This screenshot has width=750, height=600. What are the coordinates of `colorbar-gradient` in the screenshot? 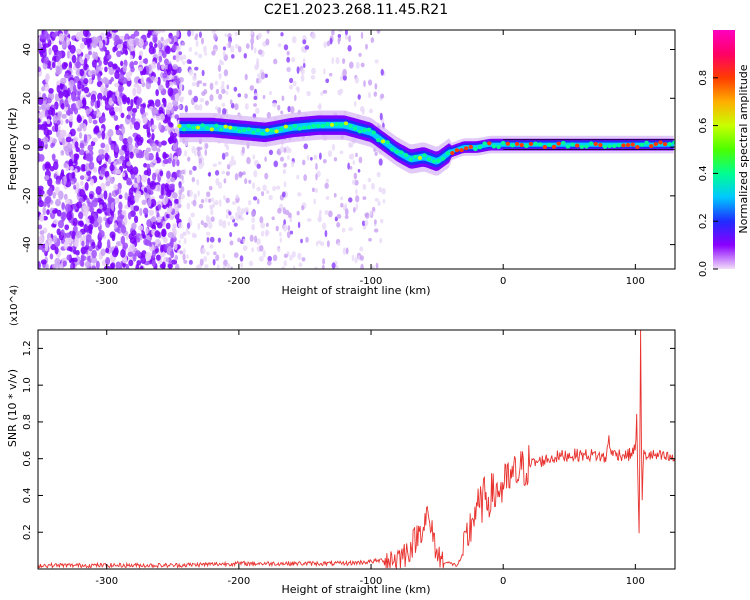 It's located at (724, 149).